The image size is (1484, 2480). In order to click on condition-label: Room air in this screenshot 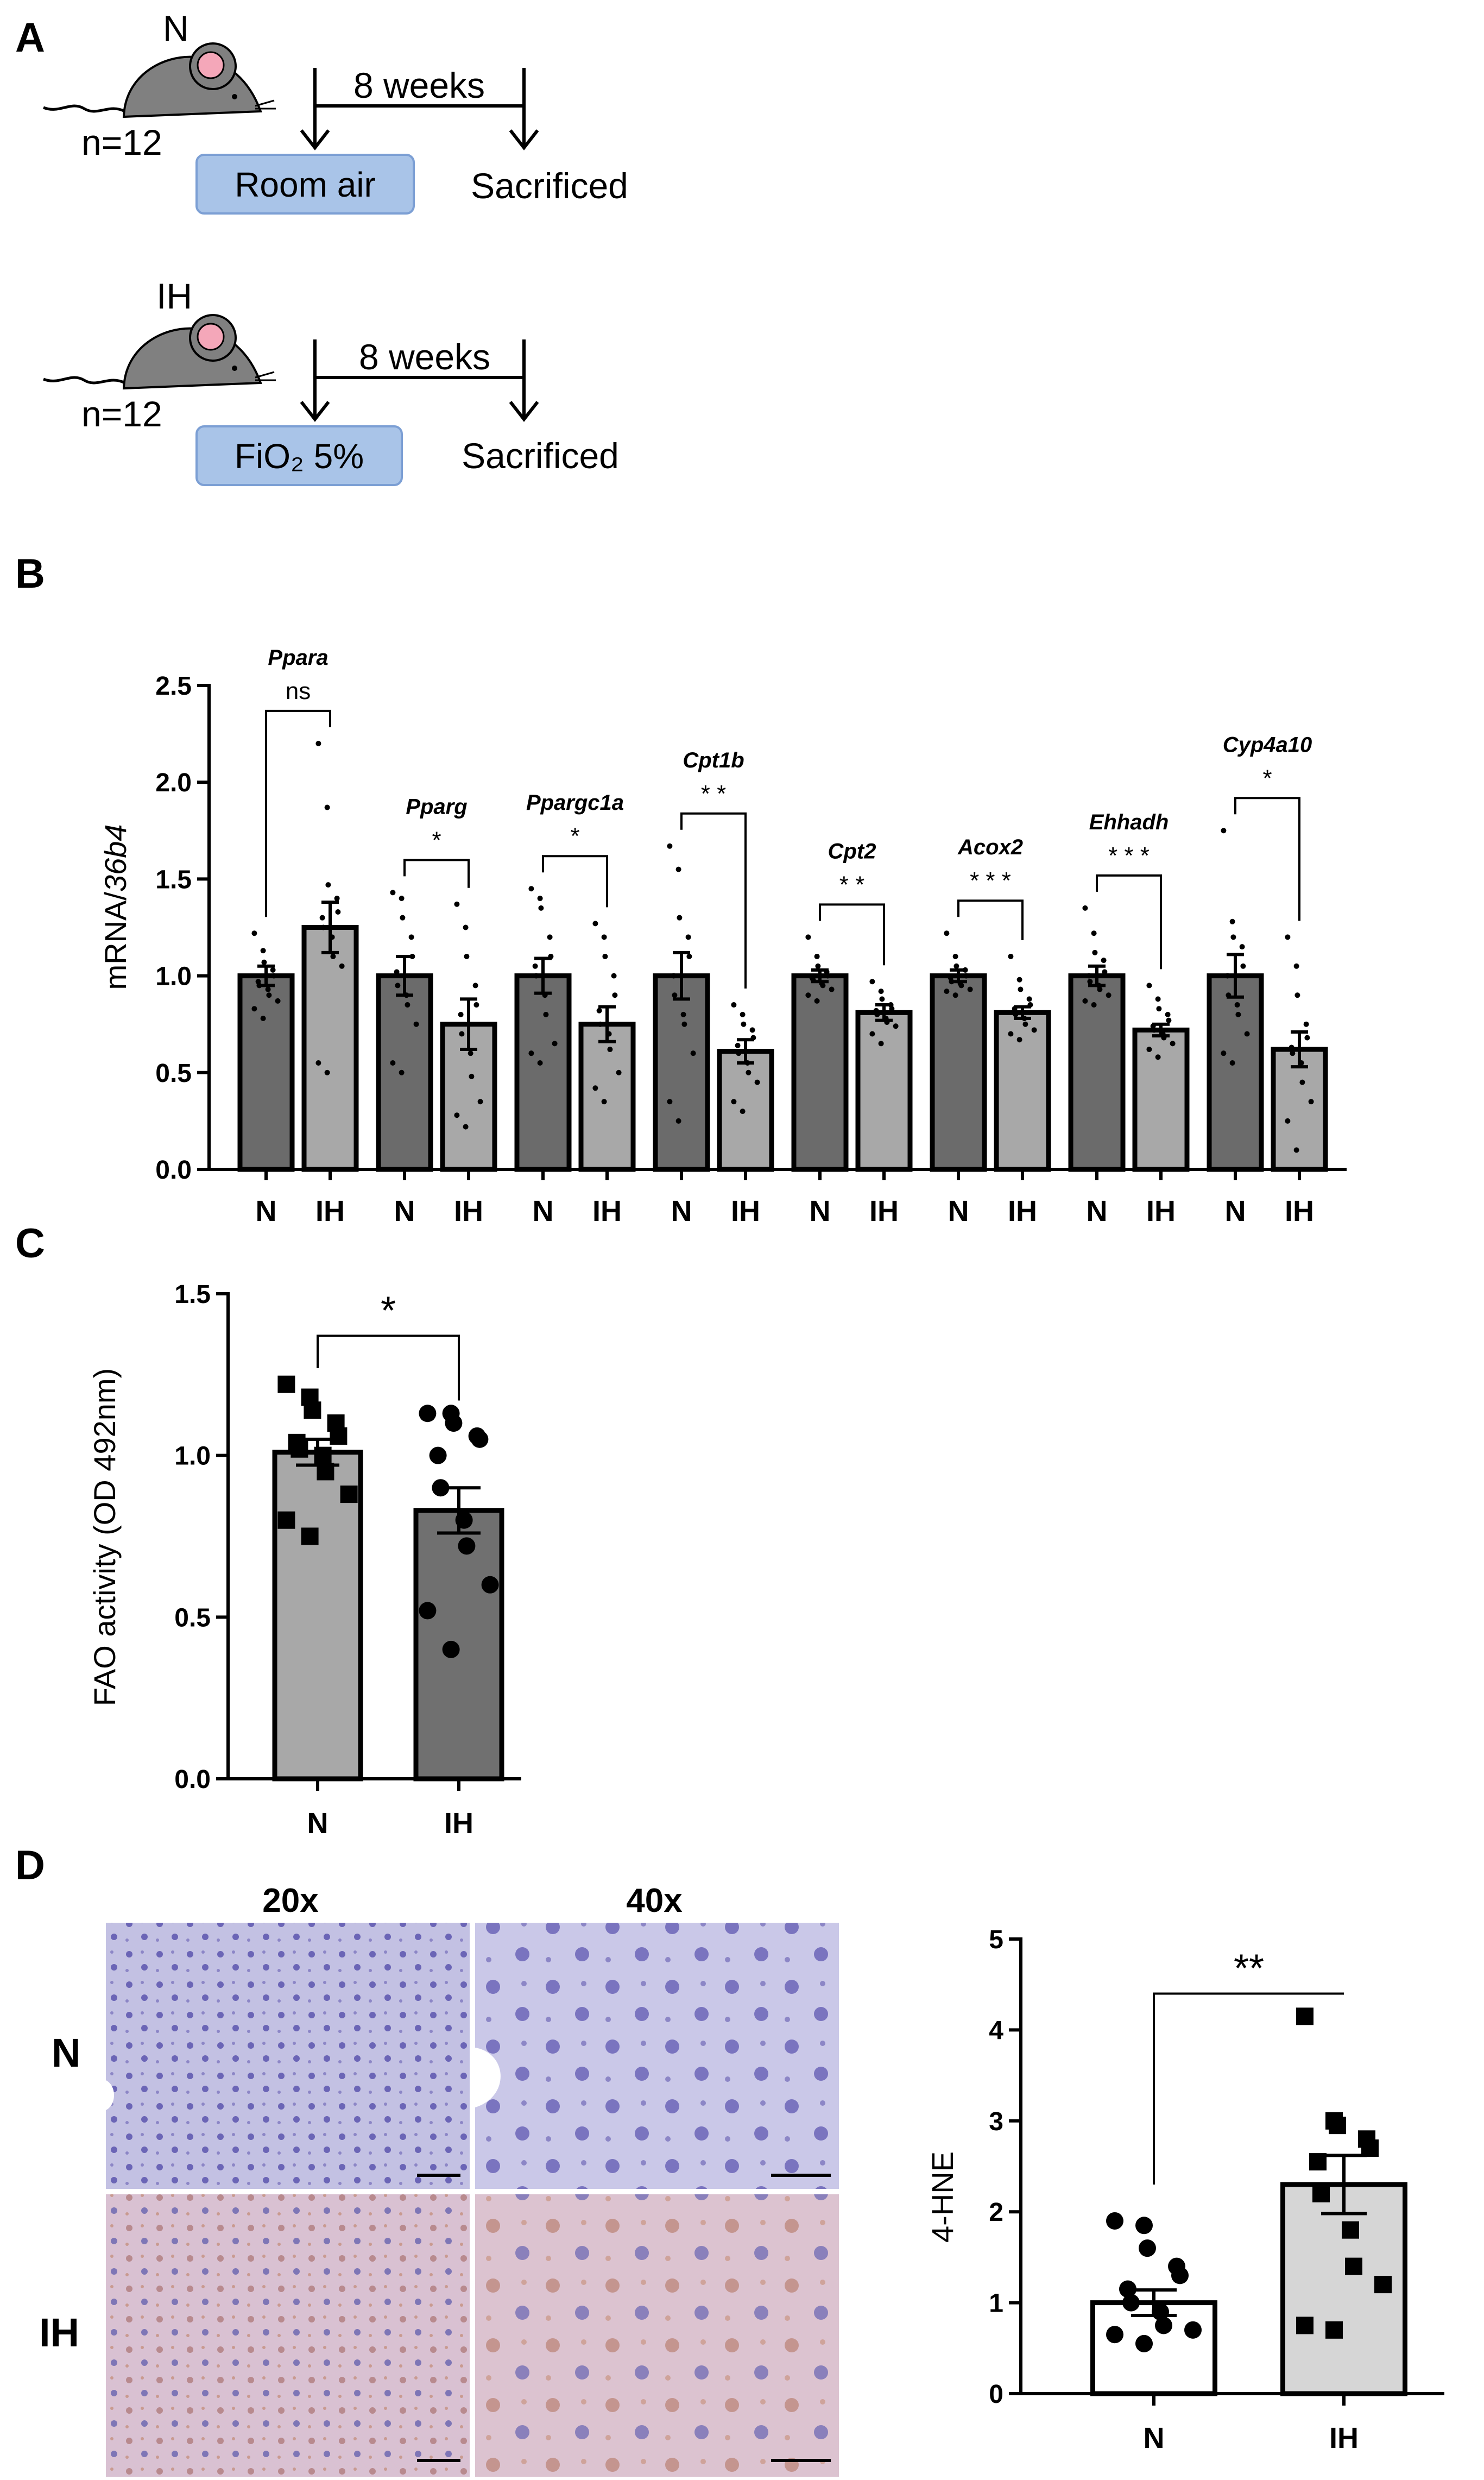, I will do `click(305, 185)`.